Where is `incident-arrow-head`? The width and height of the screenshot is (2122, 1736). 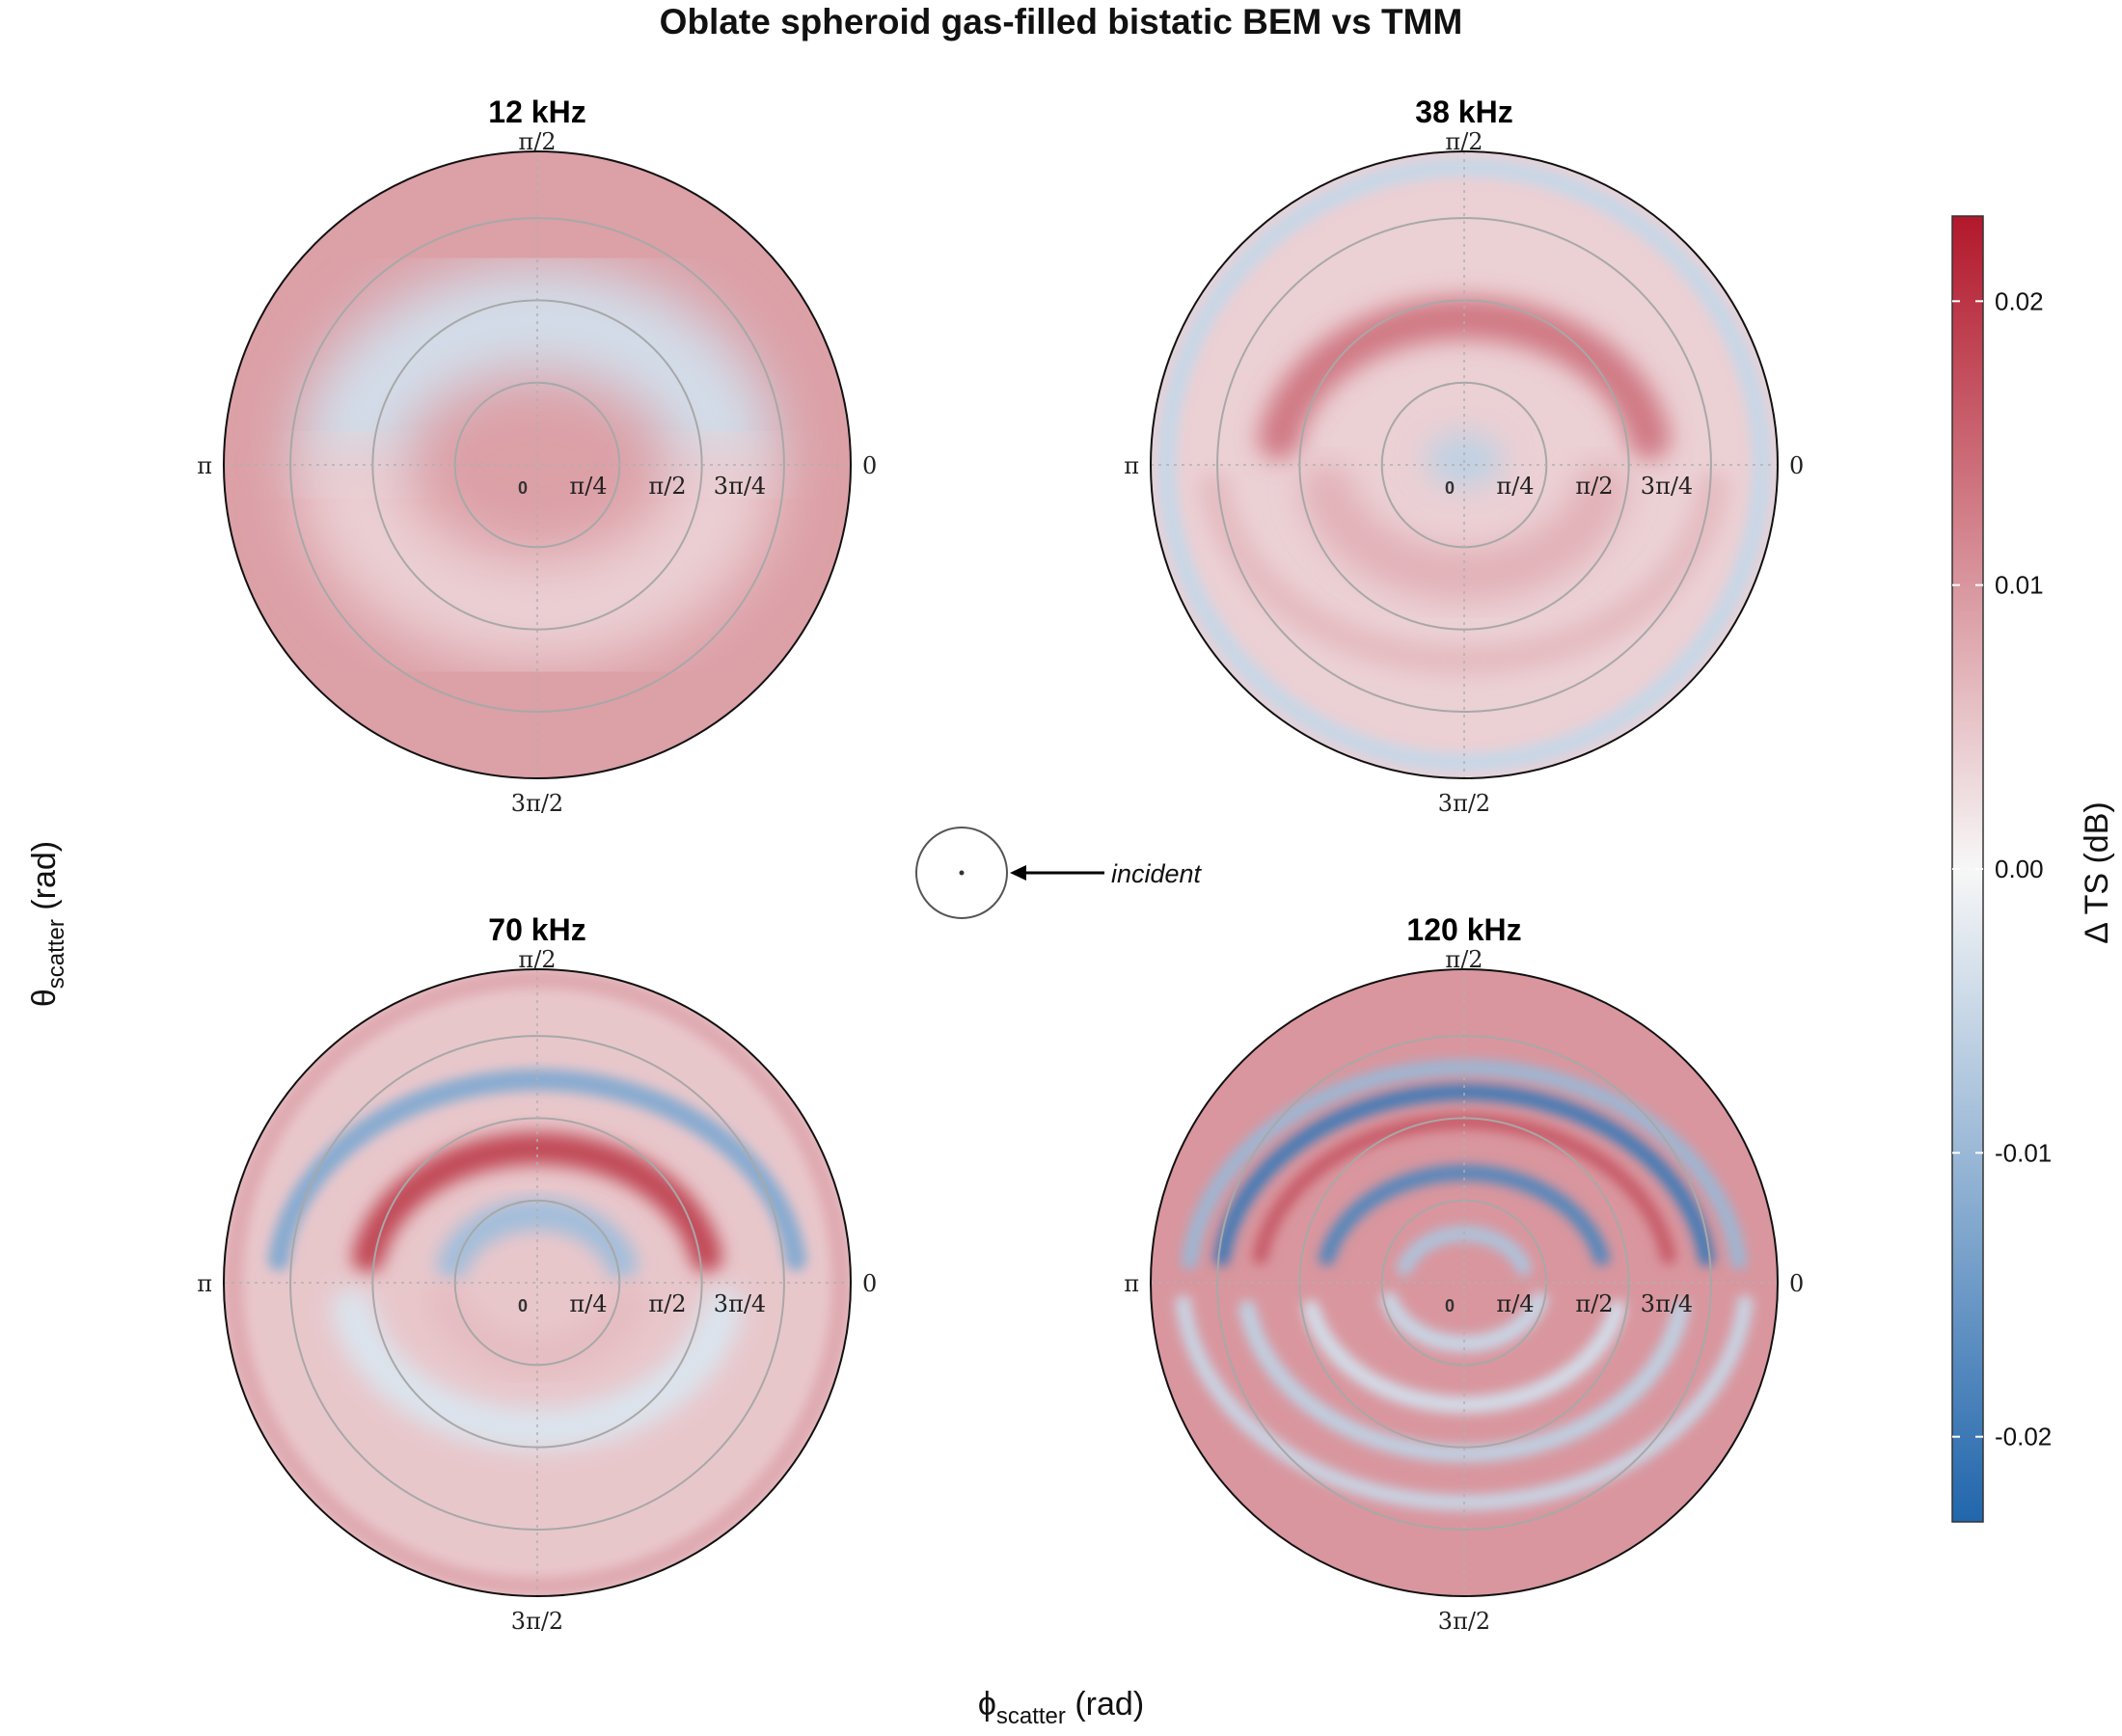
incident-arrow-head is located at coordinates (1018, 873).